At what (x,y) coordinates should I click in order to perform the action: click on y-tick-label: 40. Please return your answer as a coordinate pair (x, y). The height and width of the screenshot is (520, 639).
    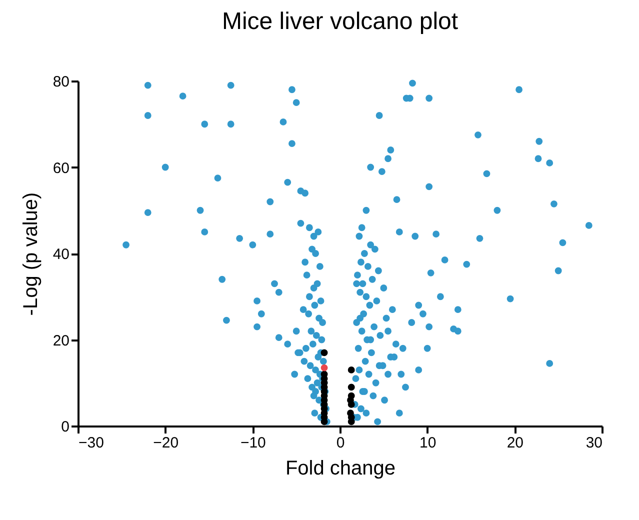
    Looking at the image, I should click on (61, 254).